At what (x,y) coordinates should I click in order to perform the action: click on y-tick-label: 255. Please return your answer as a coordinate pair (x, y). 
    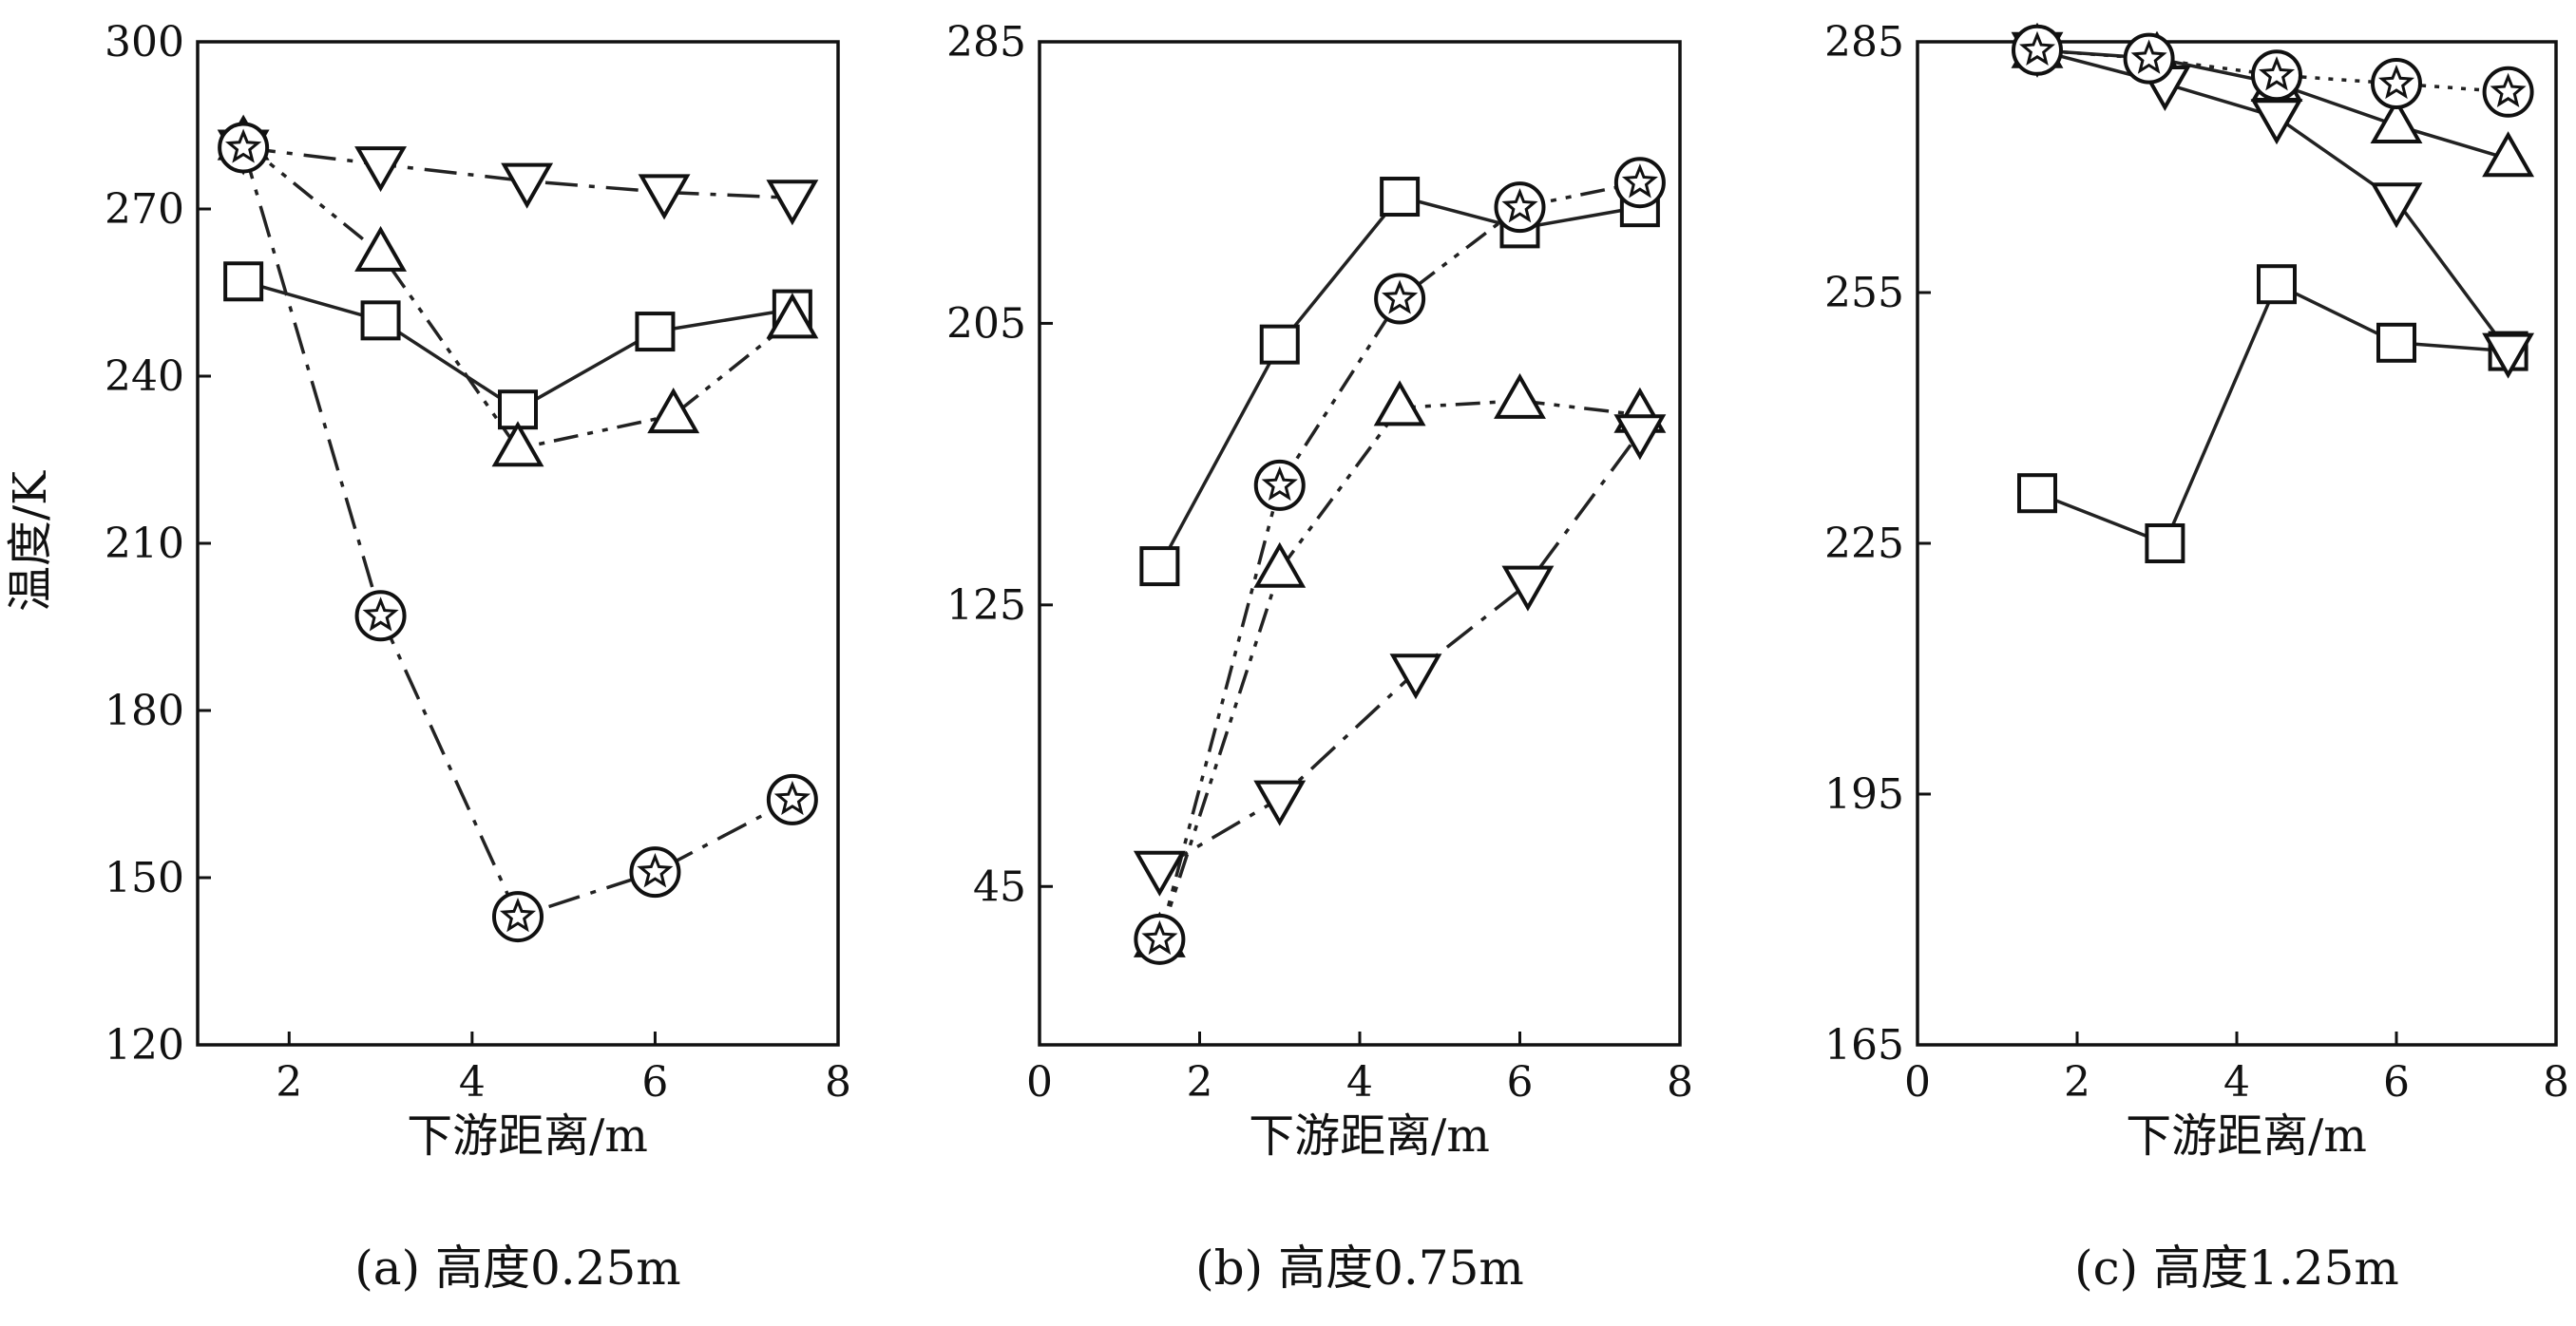
    Looking at the image, I should click on (1864, 293).